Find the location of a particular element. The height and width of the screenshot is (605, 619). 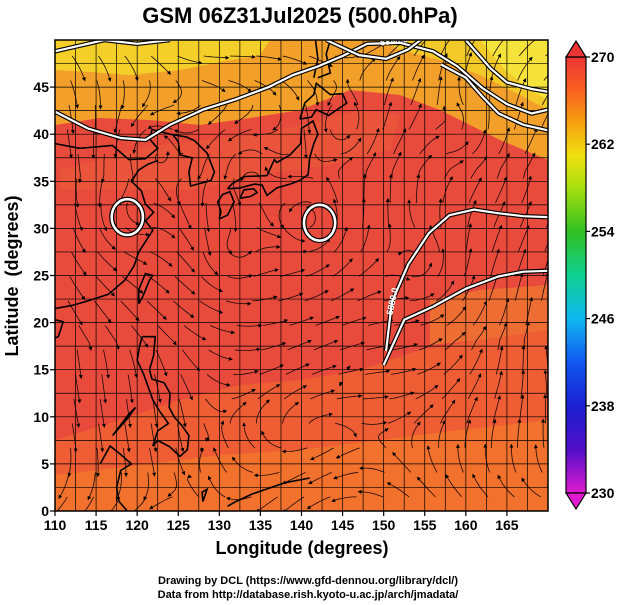

warm-patch-east is located at coordinates (489, 315).